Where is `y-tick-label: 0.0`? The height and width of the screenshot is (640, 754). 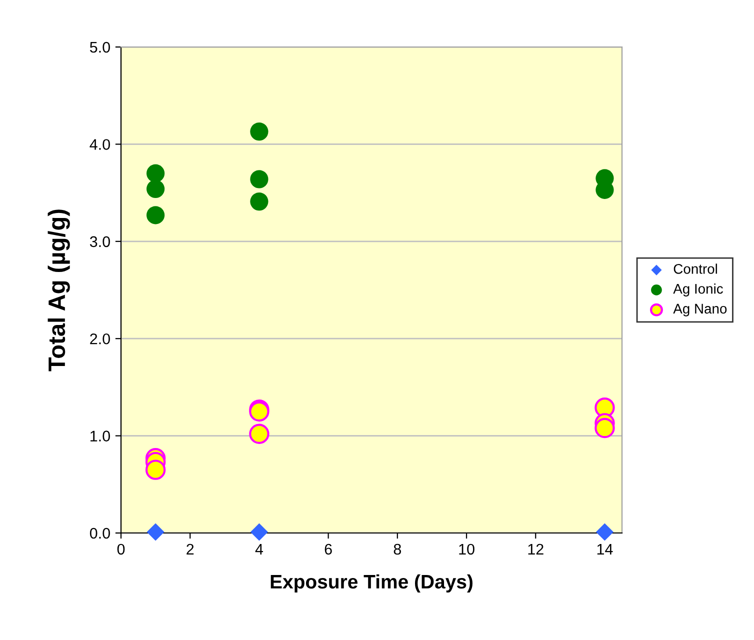
y-tick-label: 0.0 is located at coordinates (100, 533).